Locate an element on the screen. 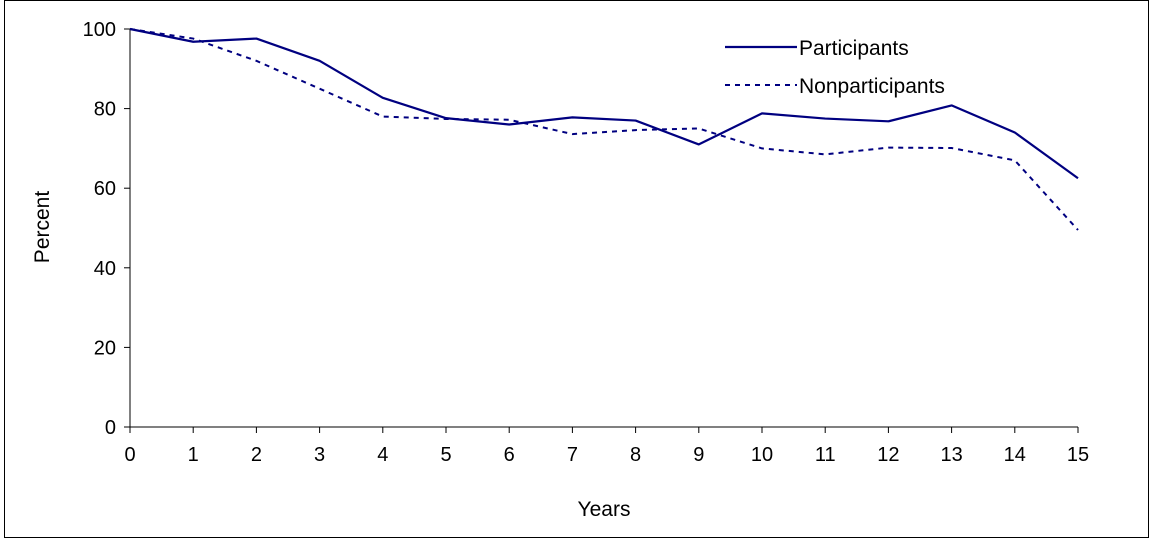 This screenshot has height=540, width=1151. y-axis-title: Percent is located at coordinates (42, 227).